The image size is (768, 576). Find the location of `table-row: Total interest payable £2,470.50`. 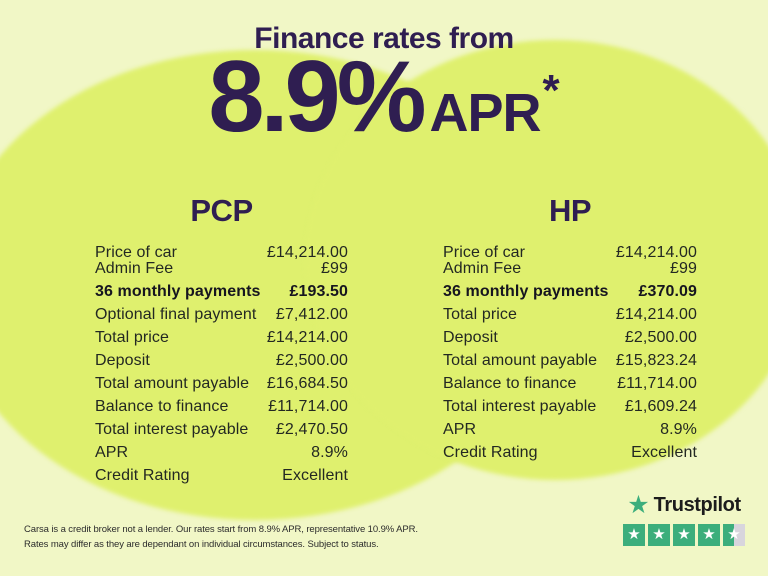

table-row: Total interest payable £2,470.50 is located at coordinates (221, 430).